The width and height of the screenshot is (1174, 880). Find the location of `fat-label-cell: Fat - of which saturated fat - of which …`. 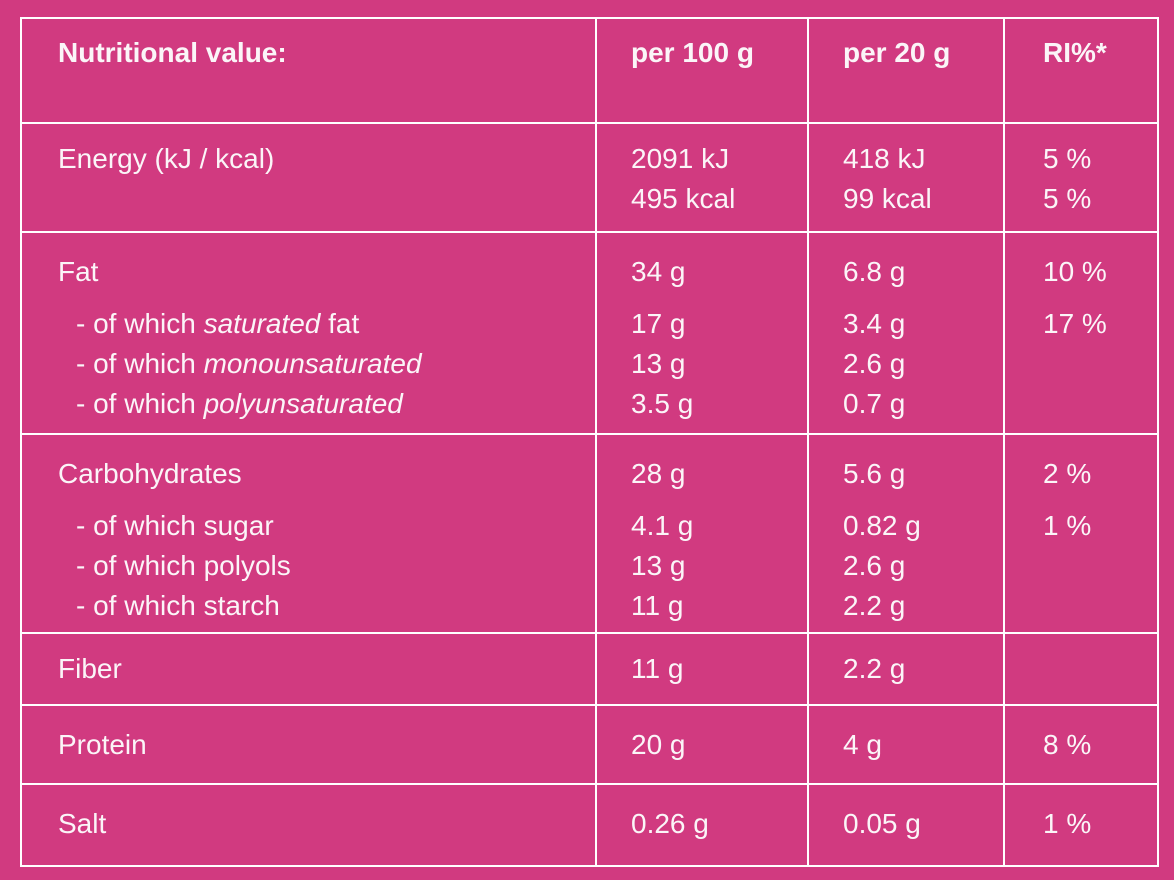

fat-label-cell: Fat - of which saturated fat - of which … is located at coordinates (309, 334).